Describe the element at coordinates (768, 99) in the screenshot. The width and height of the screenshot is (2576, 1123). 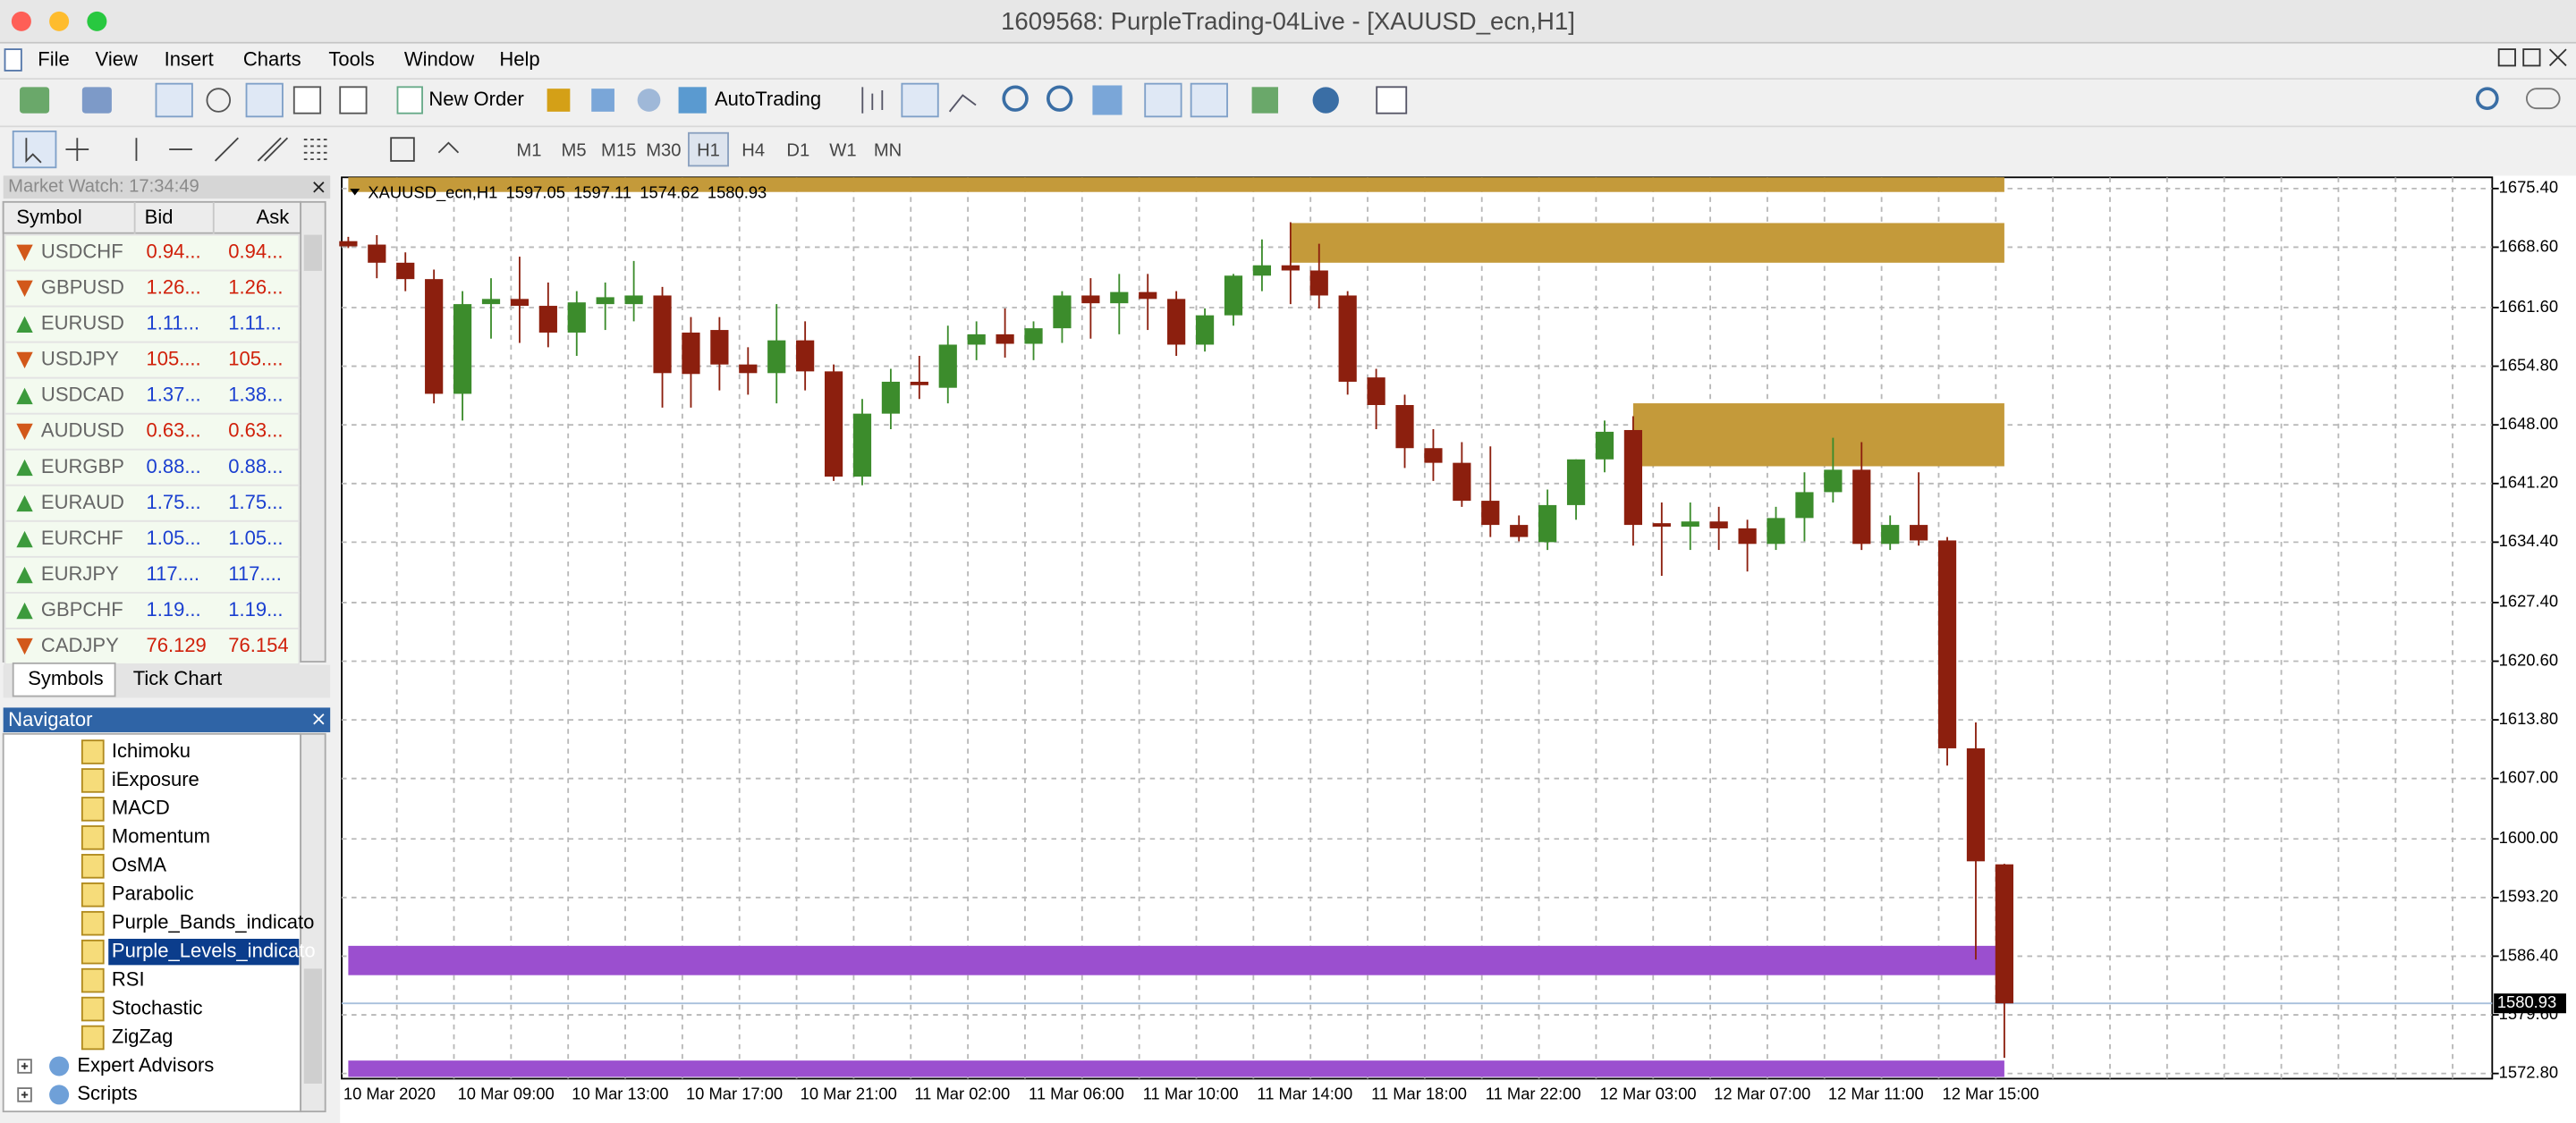
I see `autotrading-button: AutoTrading` at that location.